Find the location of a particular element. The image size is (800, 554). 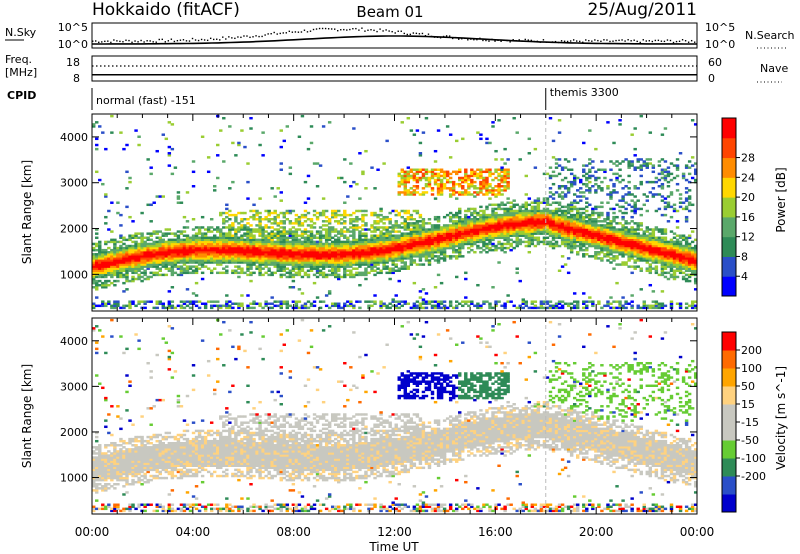

noise-right-tick-top: 10^5 is located at coordinates (720, 27).